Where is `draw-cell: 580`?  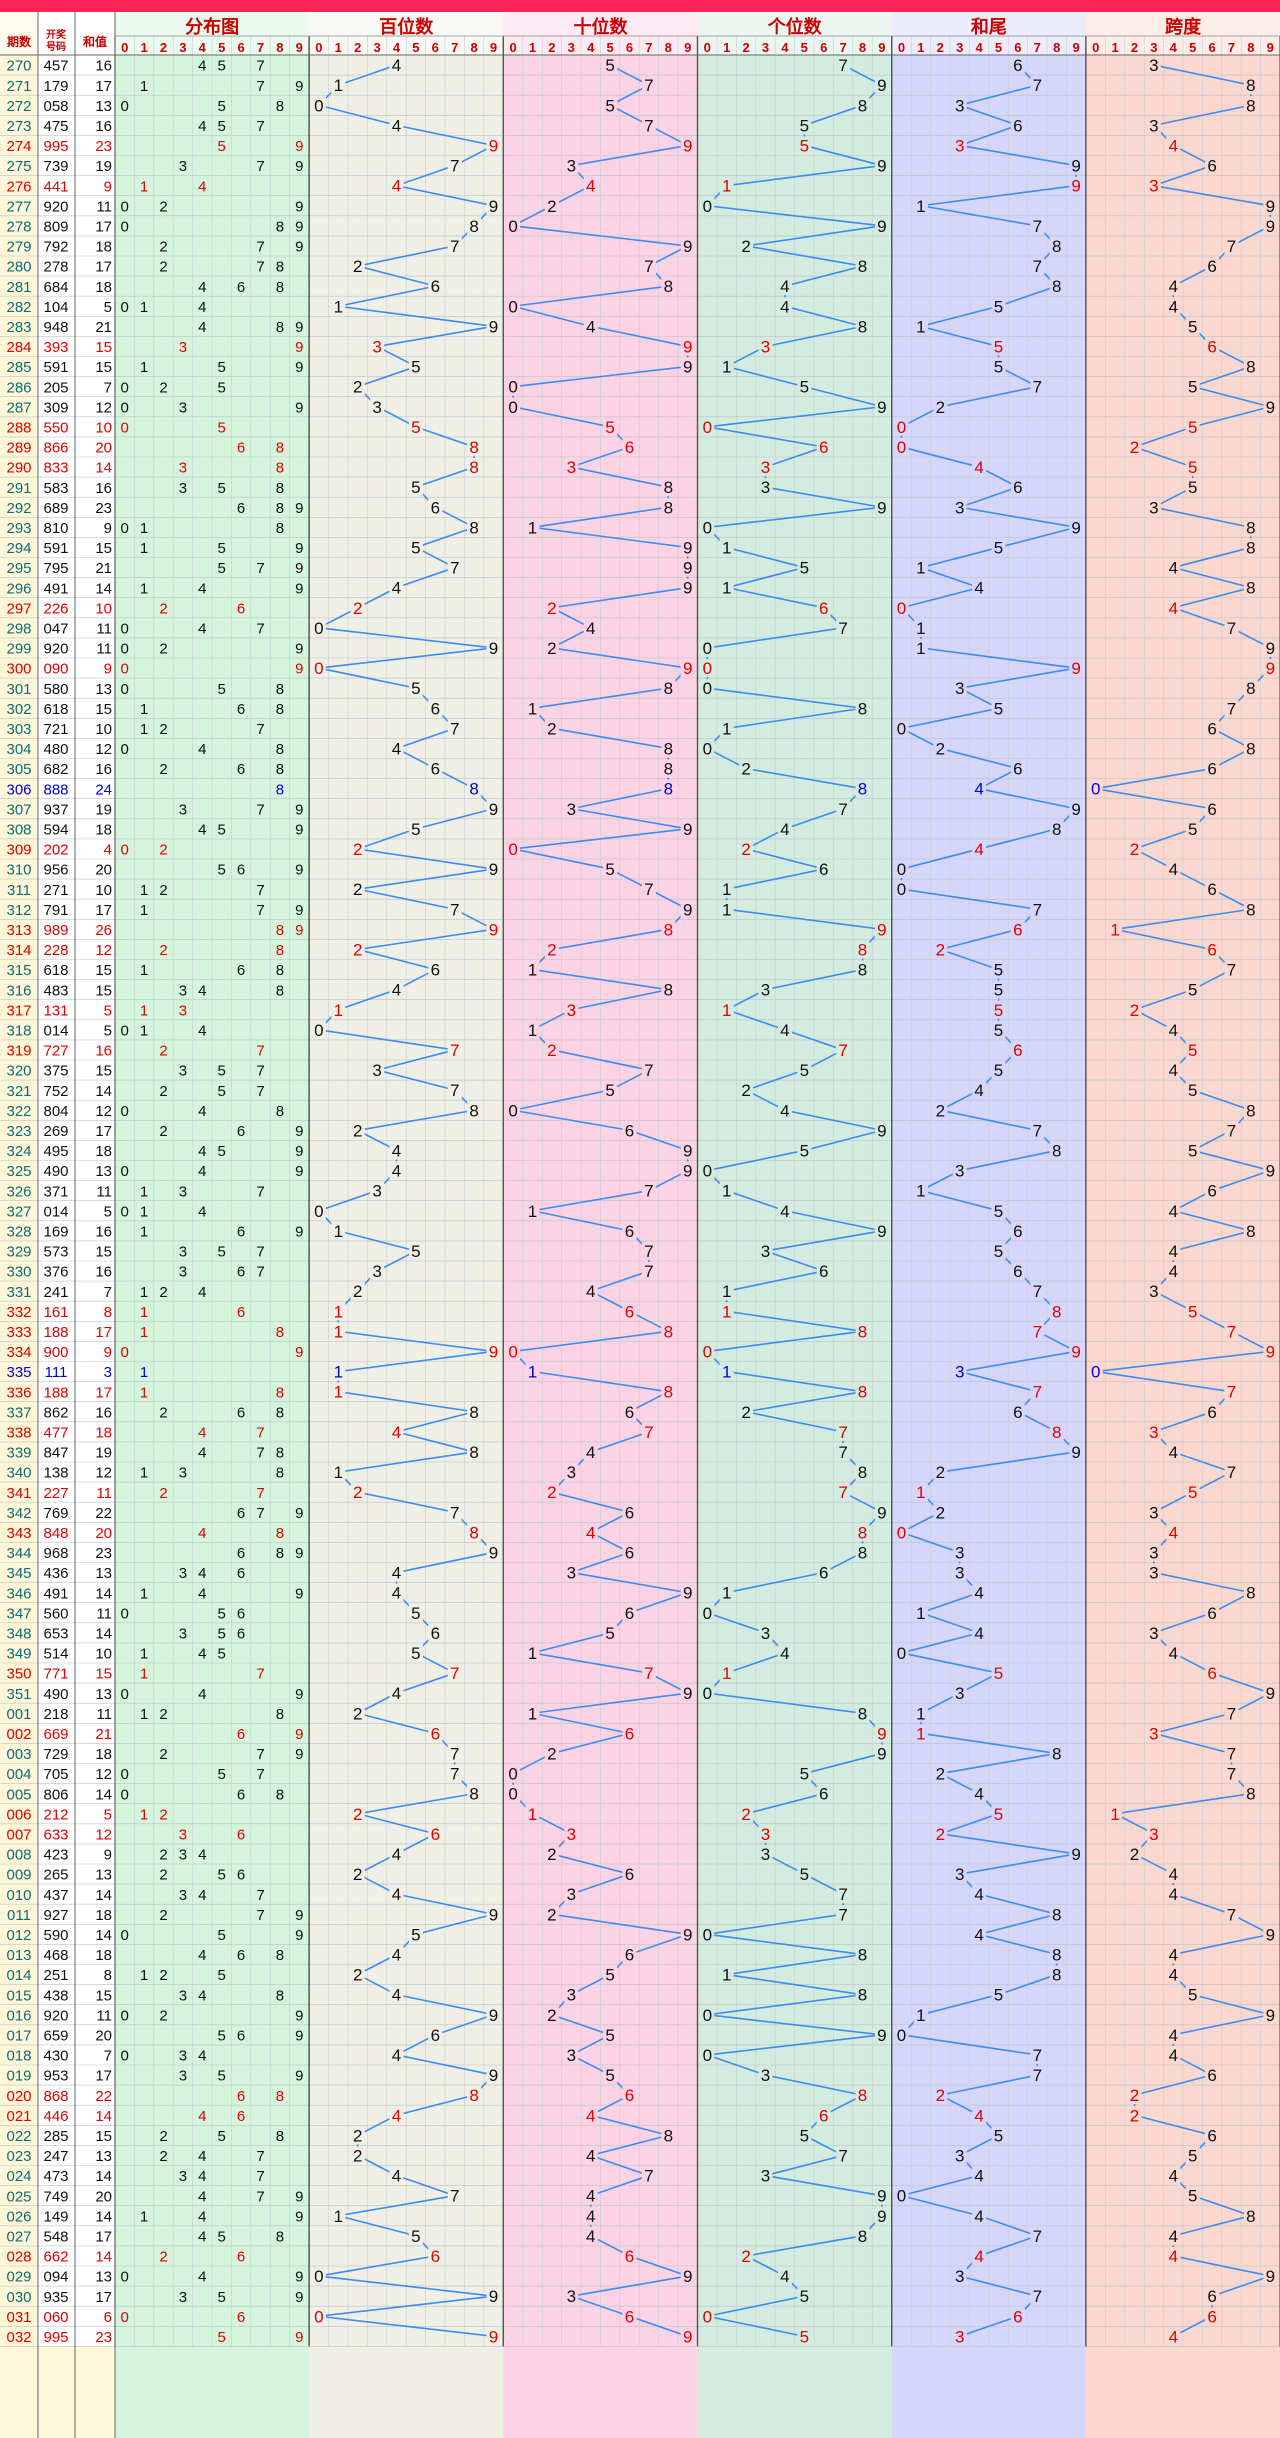
draw-cell: 580 is located at coordinates (55, 689).